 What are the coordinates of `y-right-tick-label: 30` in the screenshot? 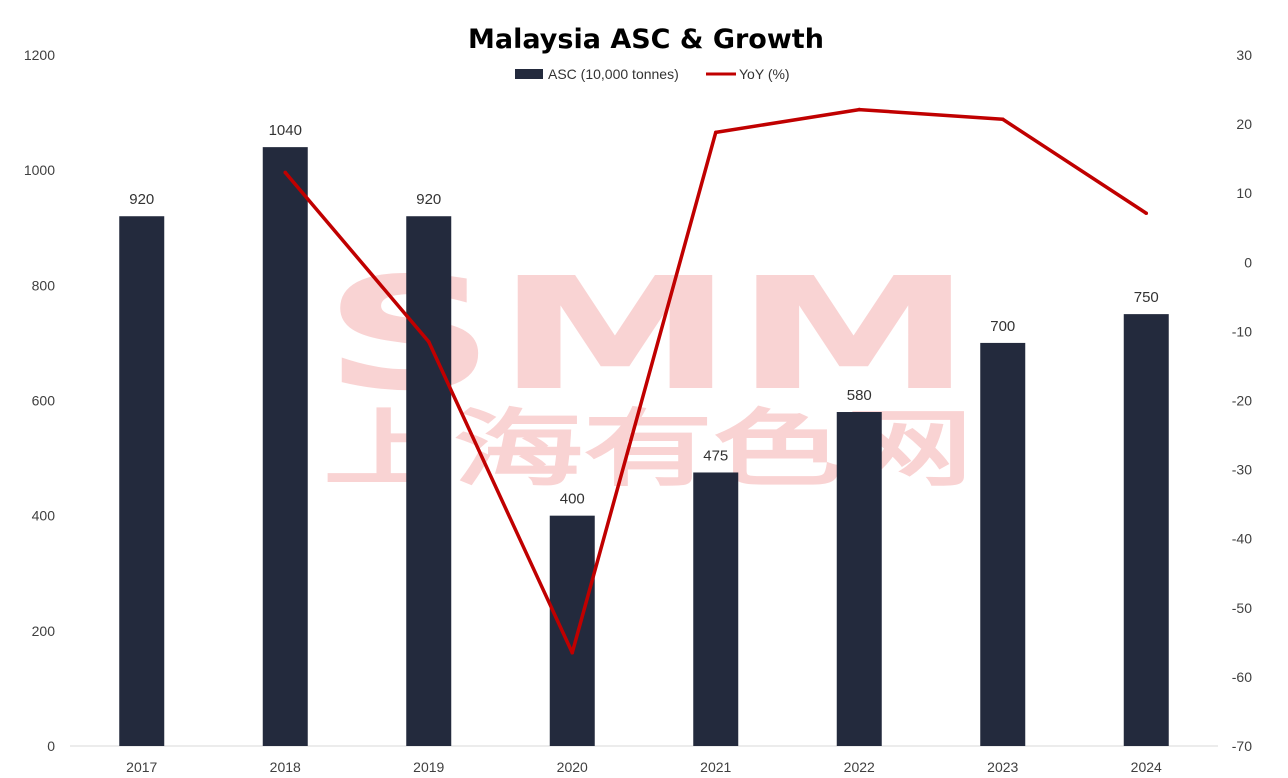 It's located at (1244, 55).